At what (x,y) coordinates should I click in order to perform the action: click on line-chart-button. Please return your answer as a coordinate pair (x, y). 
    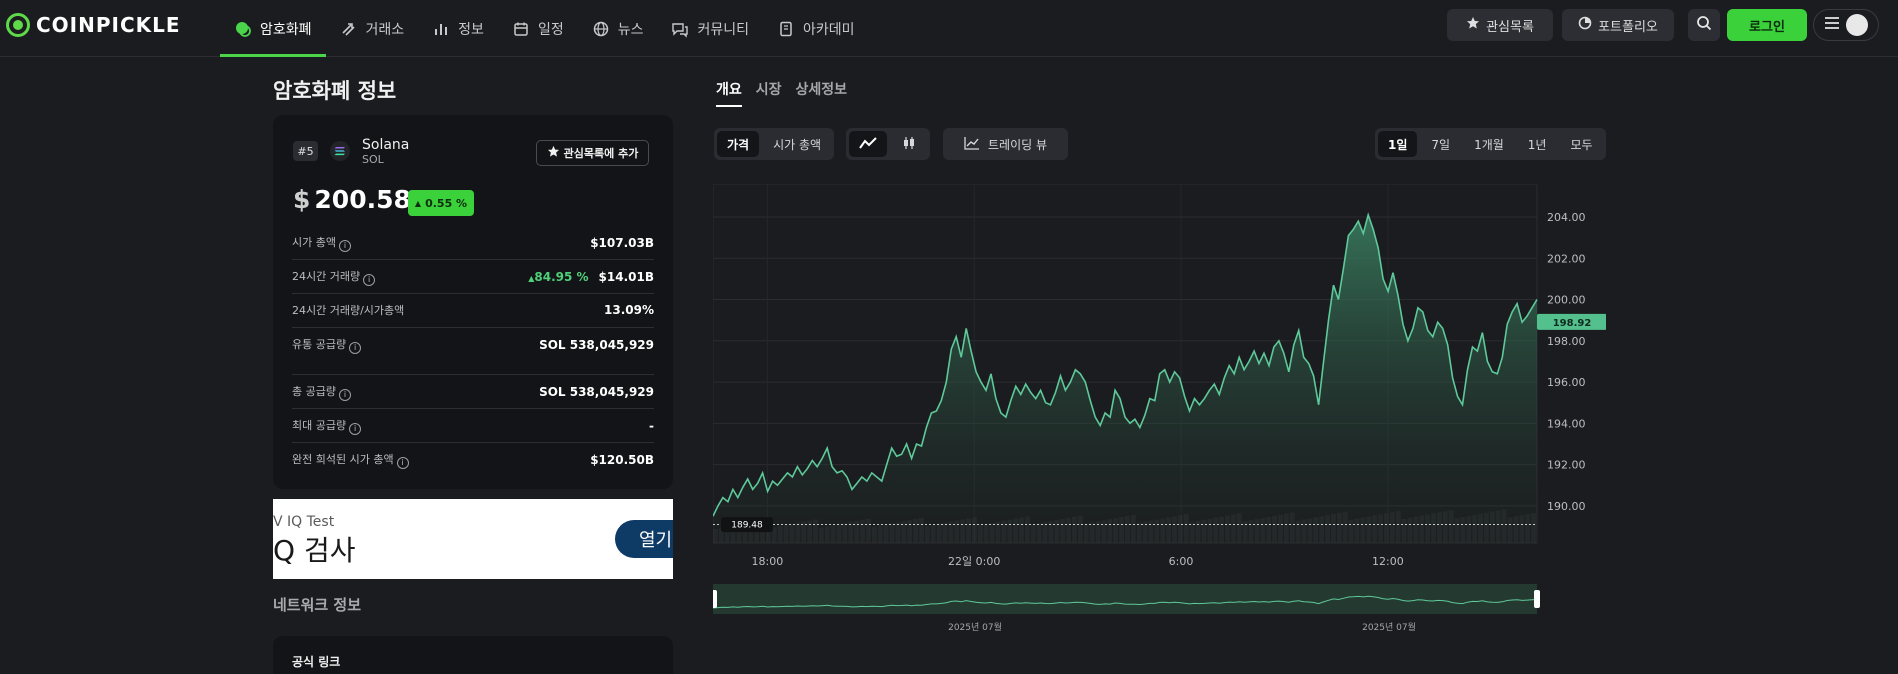
    Looking at the image, I should click on (868, 144).